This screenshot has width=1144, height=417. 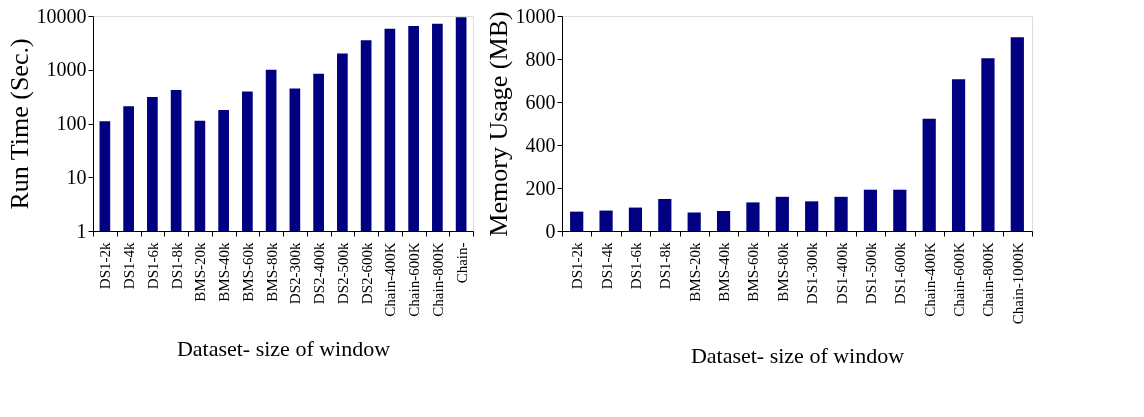 What do you see at coordinates (540, 101) in the screenshot?
I see `y-tick-label: 600` at bounding box center [540, 101].